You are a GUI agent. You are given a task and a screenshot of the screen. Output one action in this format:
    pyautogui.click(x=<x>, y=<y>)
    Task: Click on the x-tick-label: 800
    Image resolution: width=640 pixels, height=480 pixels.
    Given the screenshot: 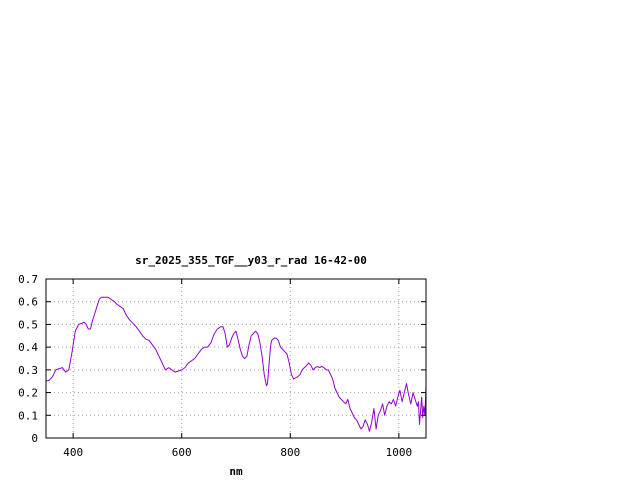 What is the action you would take?
    pyautogui.click(x=290, y=452)
    